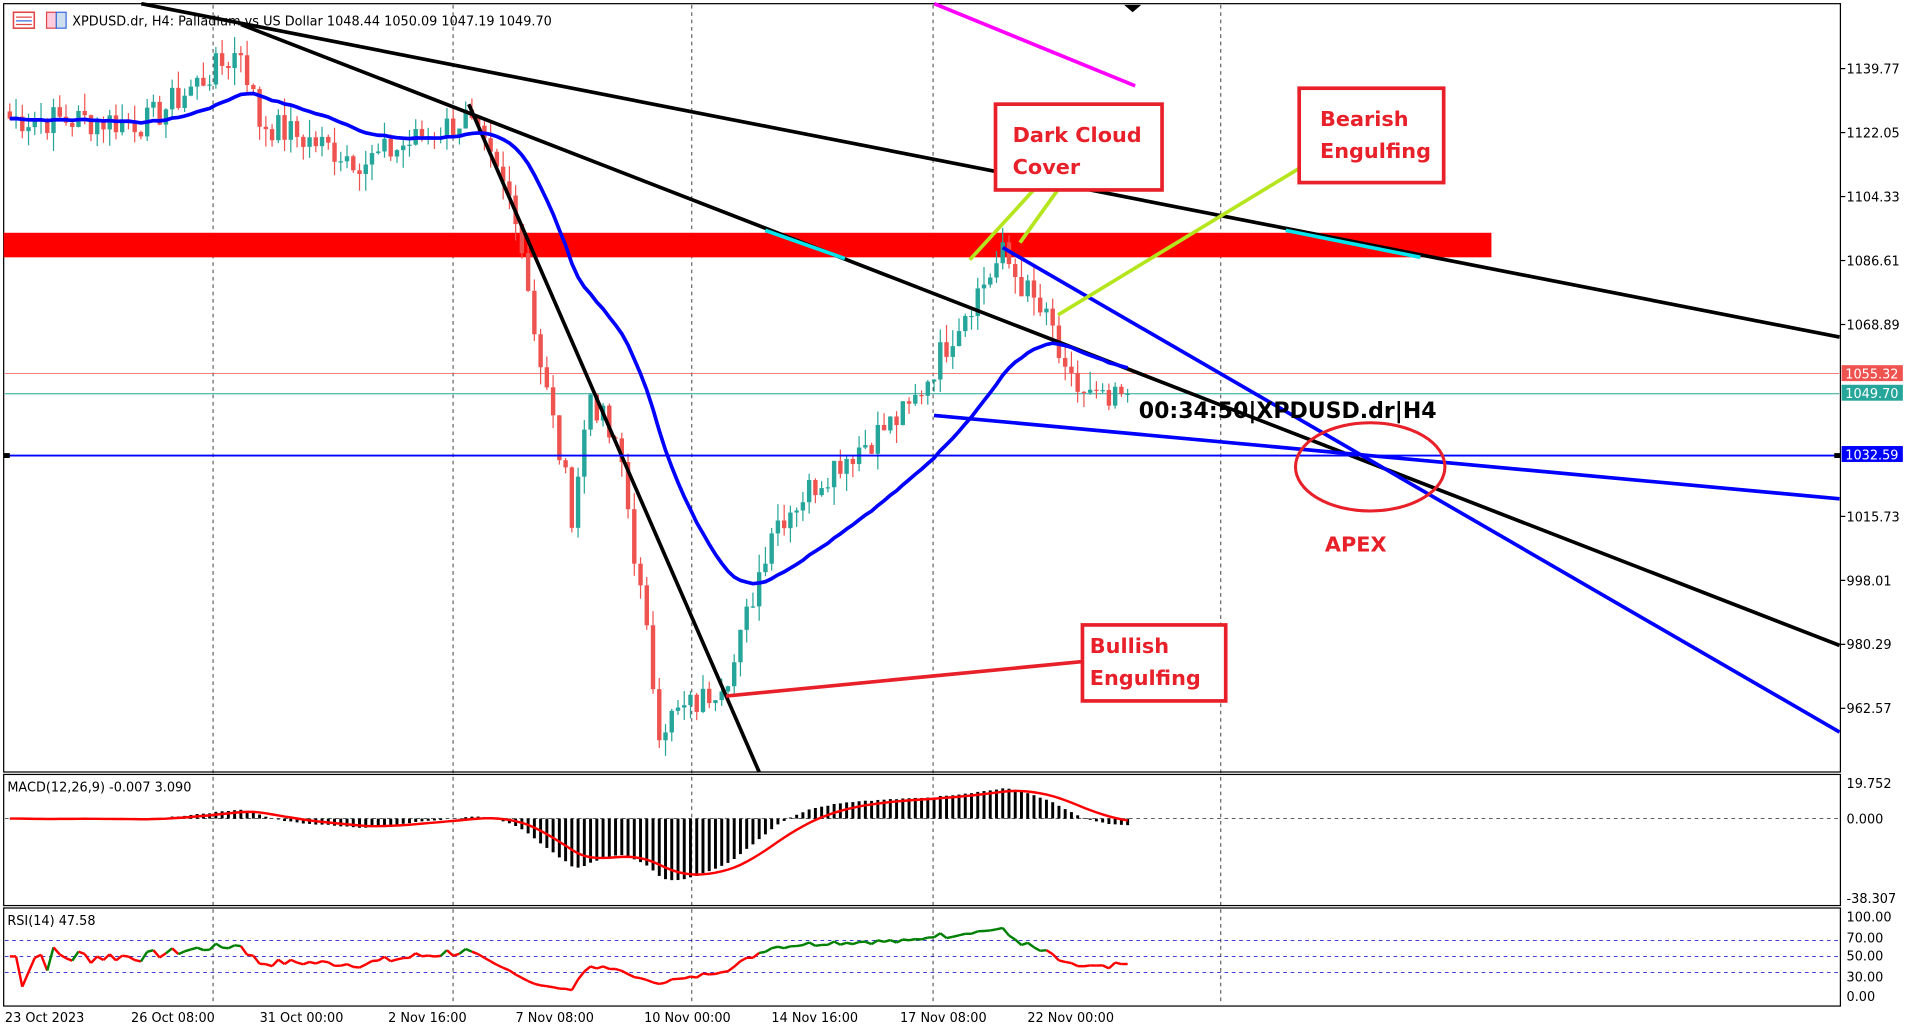 This screenshot has width=1920, height=1033. I want to click on rsi-tick: 100.00, so click(1869, 917).